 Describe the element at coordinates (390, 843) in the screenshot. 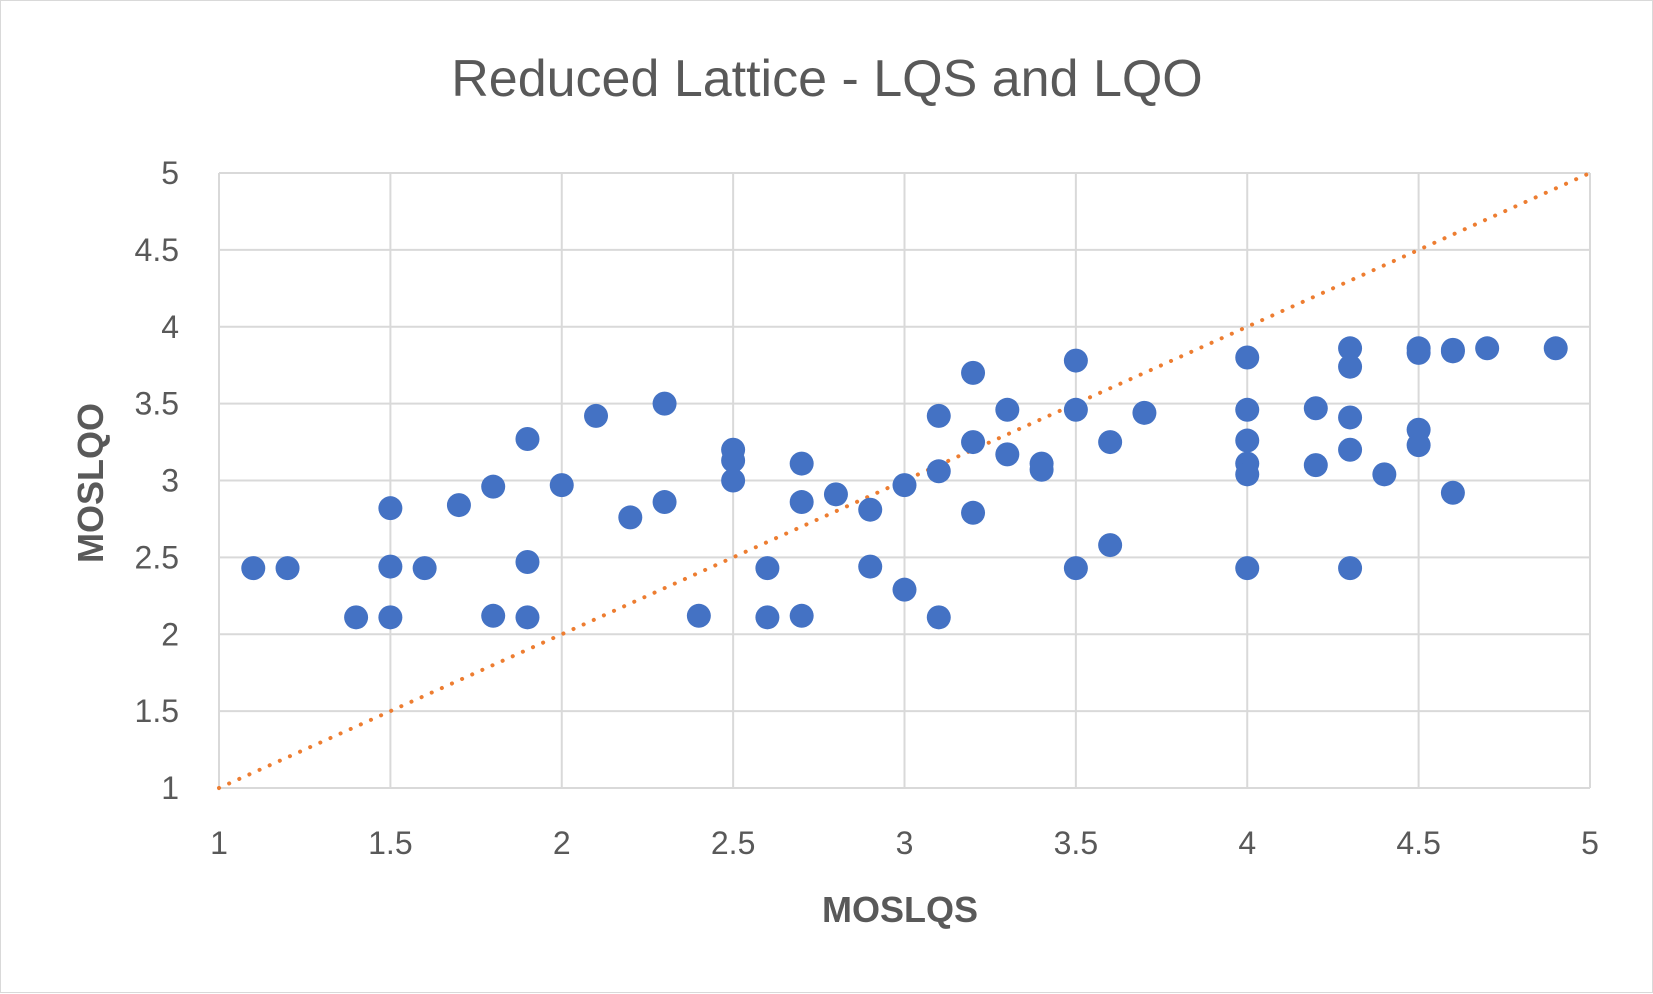

I see `x-tick-label: 1.5` at that location.